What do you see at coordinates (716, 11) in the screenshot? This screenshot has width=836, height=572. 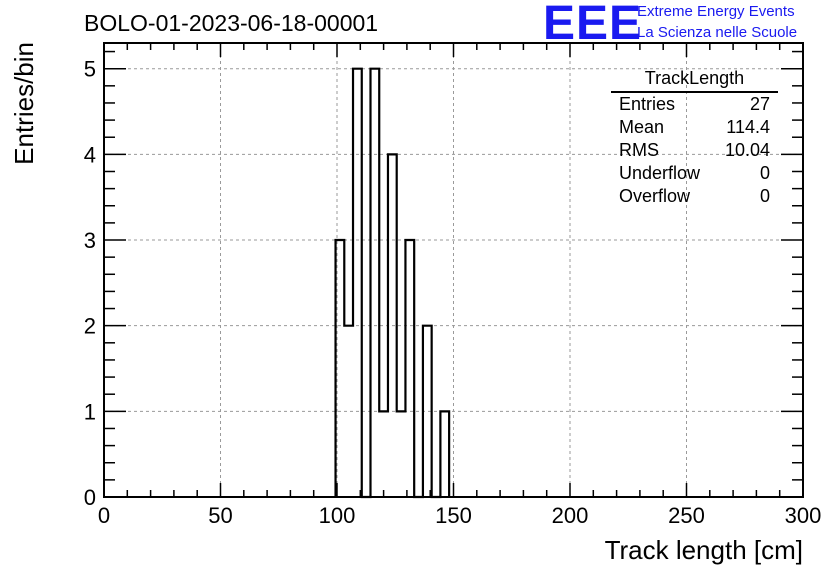 I see `logo-subtitle-line1: Extreme Energy Events` at bounding box center [716, 11].